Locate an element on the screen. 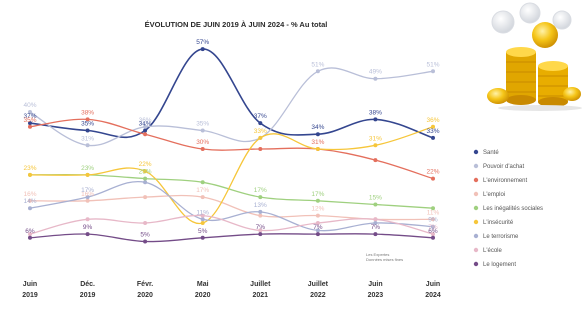 The width and height of the screenshot is (587, 322). x-tick-label-line-2: 2021 is located at coordinates (261, 295).